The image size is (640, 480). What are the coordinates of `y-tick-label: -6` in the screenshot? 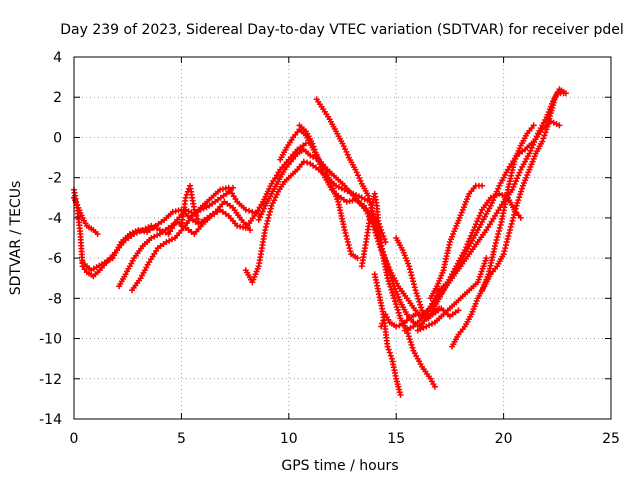 It's located at (55, 259).